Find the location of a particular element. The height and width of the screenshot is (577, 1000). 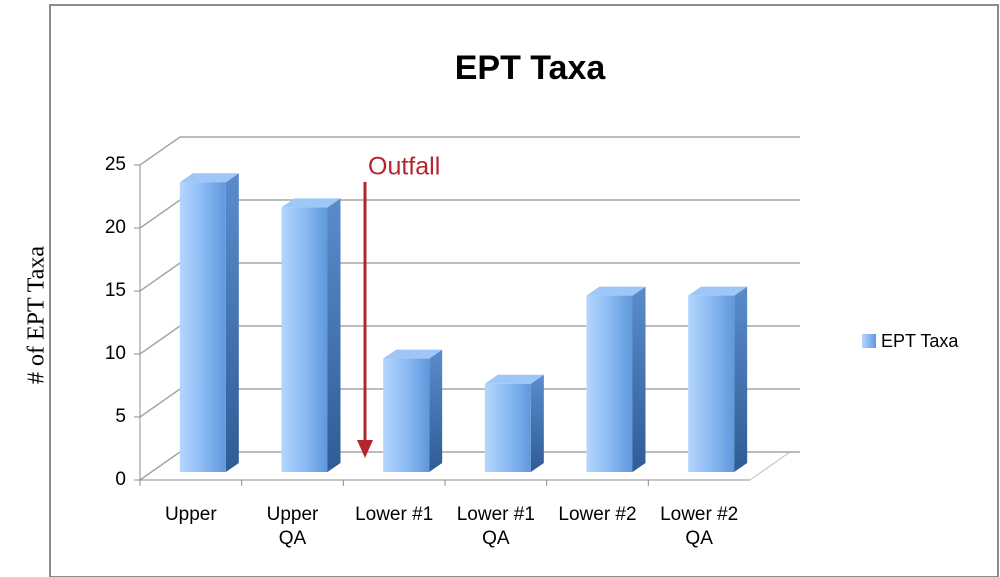

outfall-arrow-head is located at coordinates (365, 449).